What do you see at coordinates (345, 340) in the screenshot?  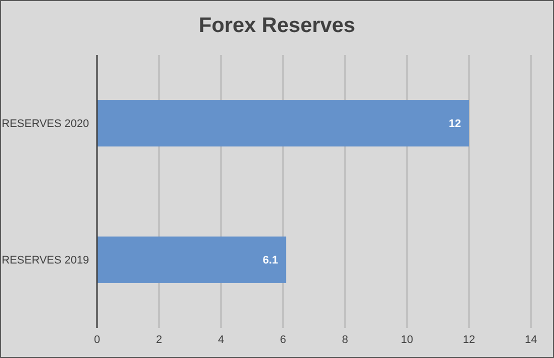 I see `x-tick-label: 8` at bounding box center [345, 340].